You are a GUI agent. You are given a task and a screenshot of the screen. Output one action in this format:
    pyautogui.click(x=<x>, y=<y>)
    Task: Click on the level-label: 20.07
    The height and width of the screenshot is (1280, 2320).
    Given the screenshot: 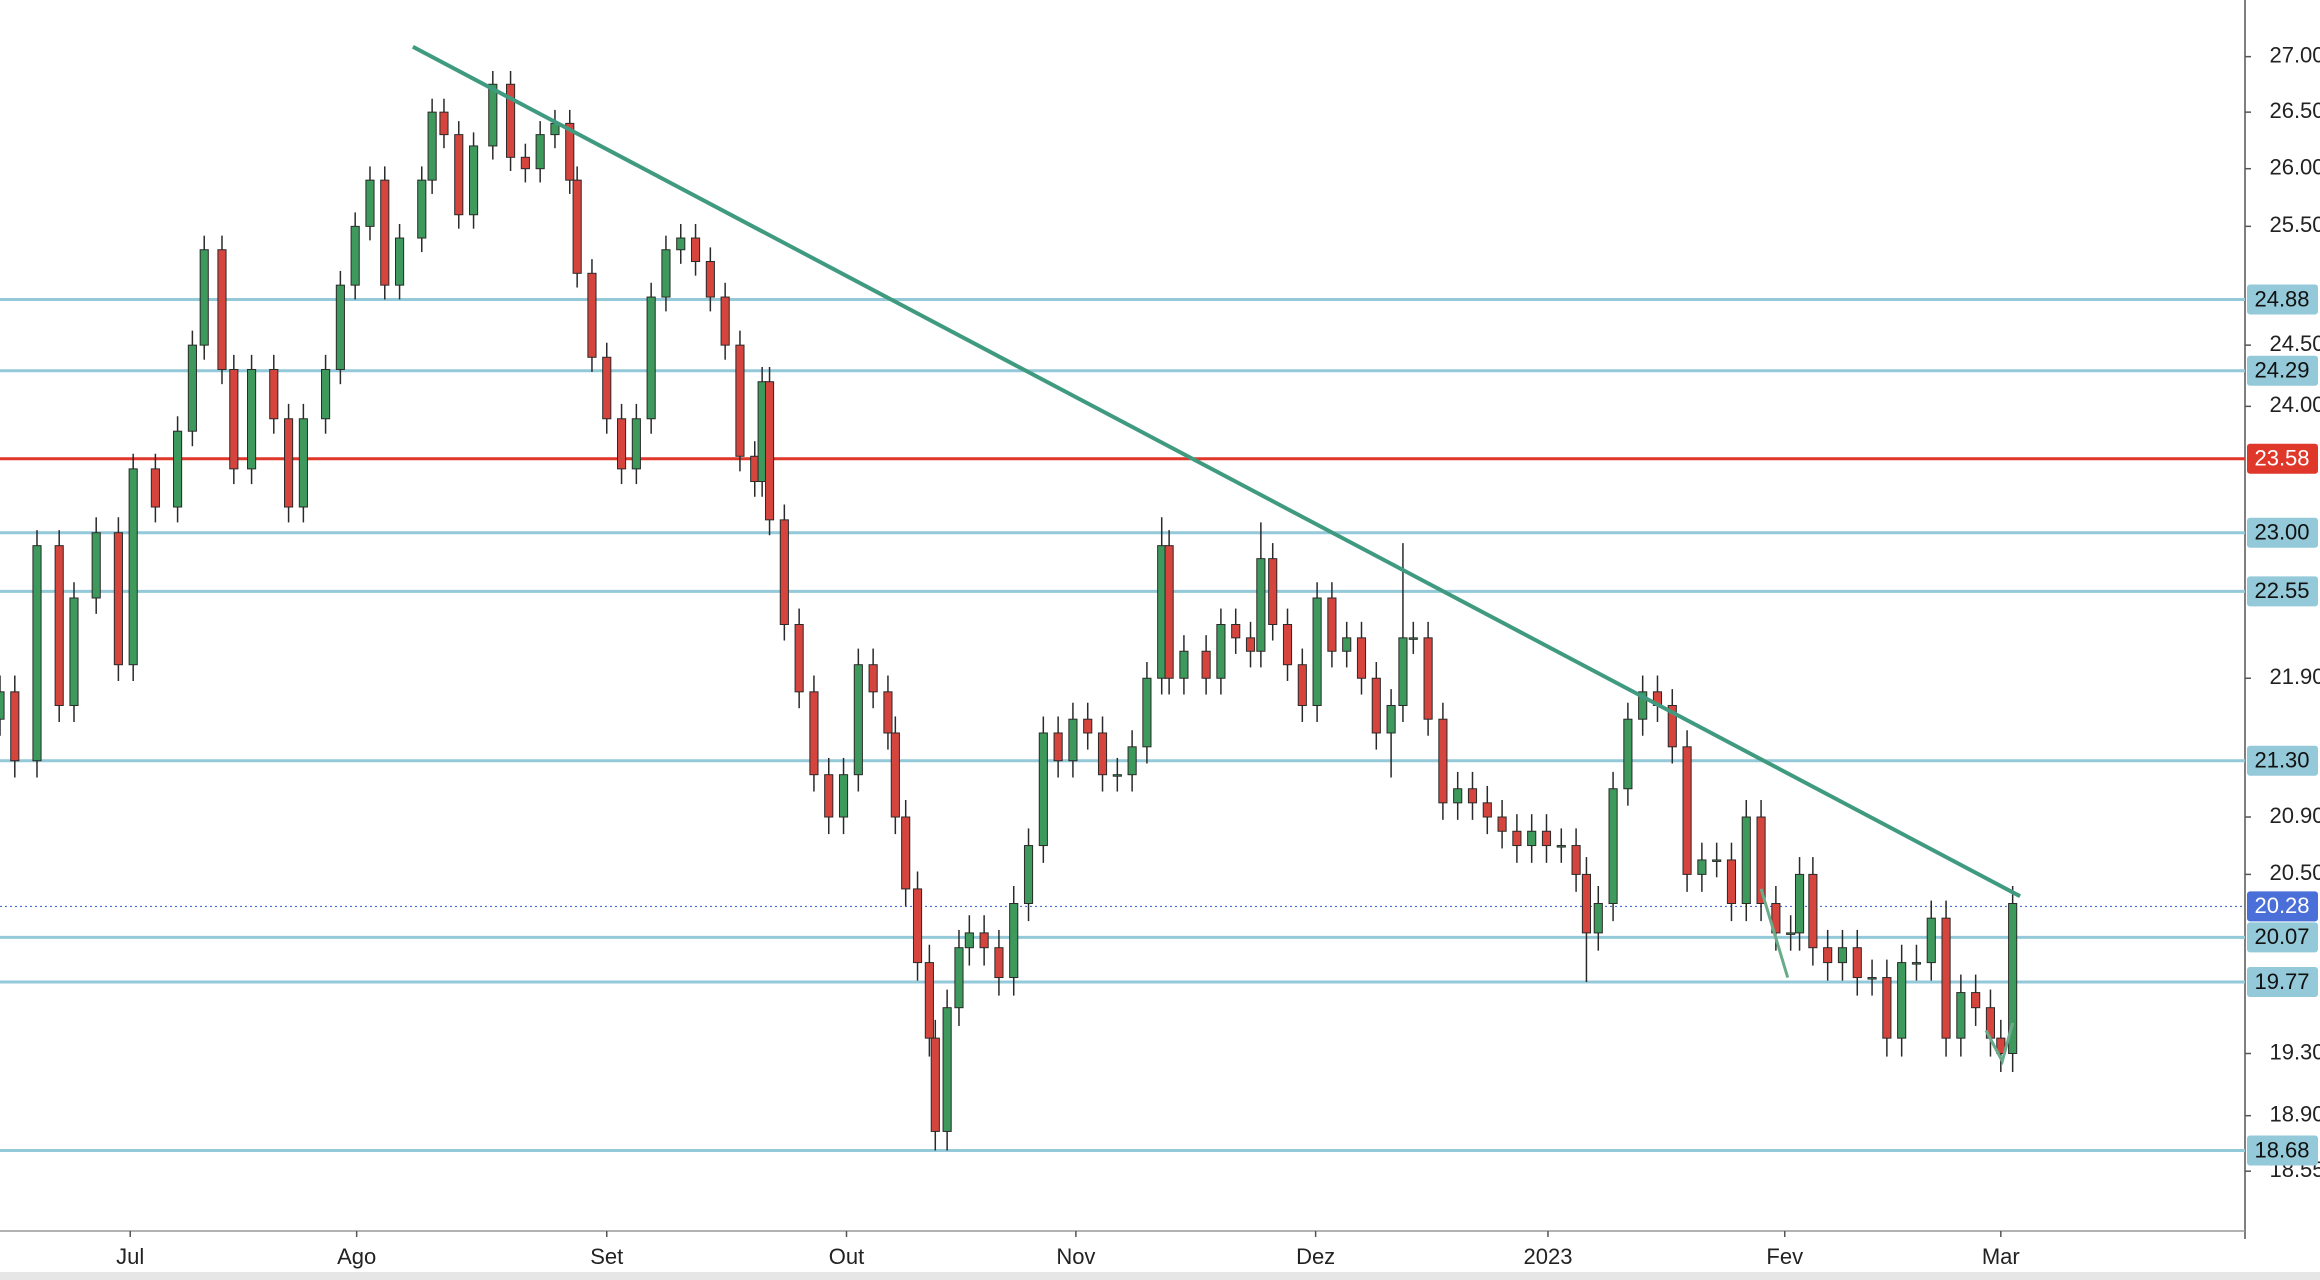 What is the action you would take?
    pyautogui.click(x=2281, y=936)
    